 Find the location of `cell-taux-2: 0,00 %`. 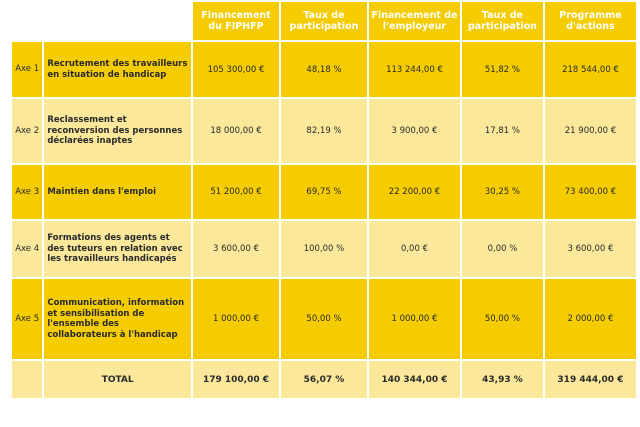

cell-taux-2: 0,00 % is located at coordinates (502, 249).